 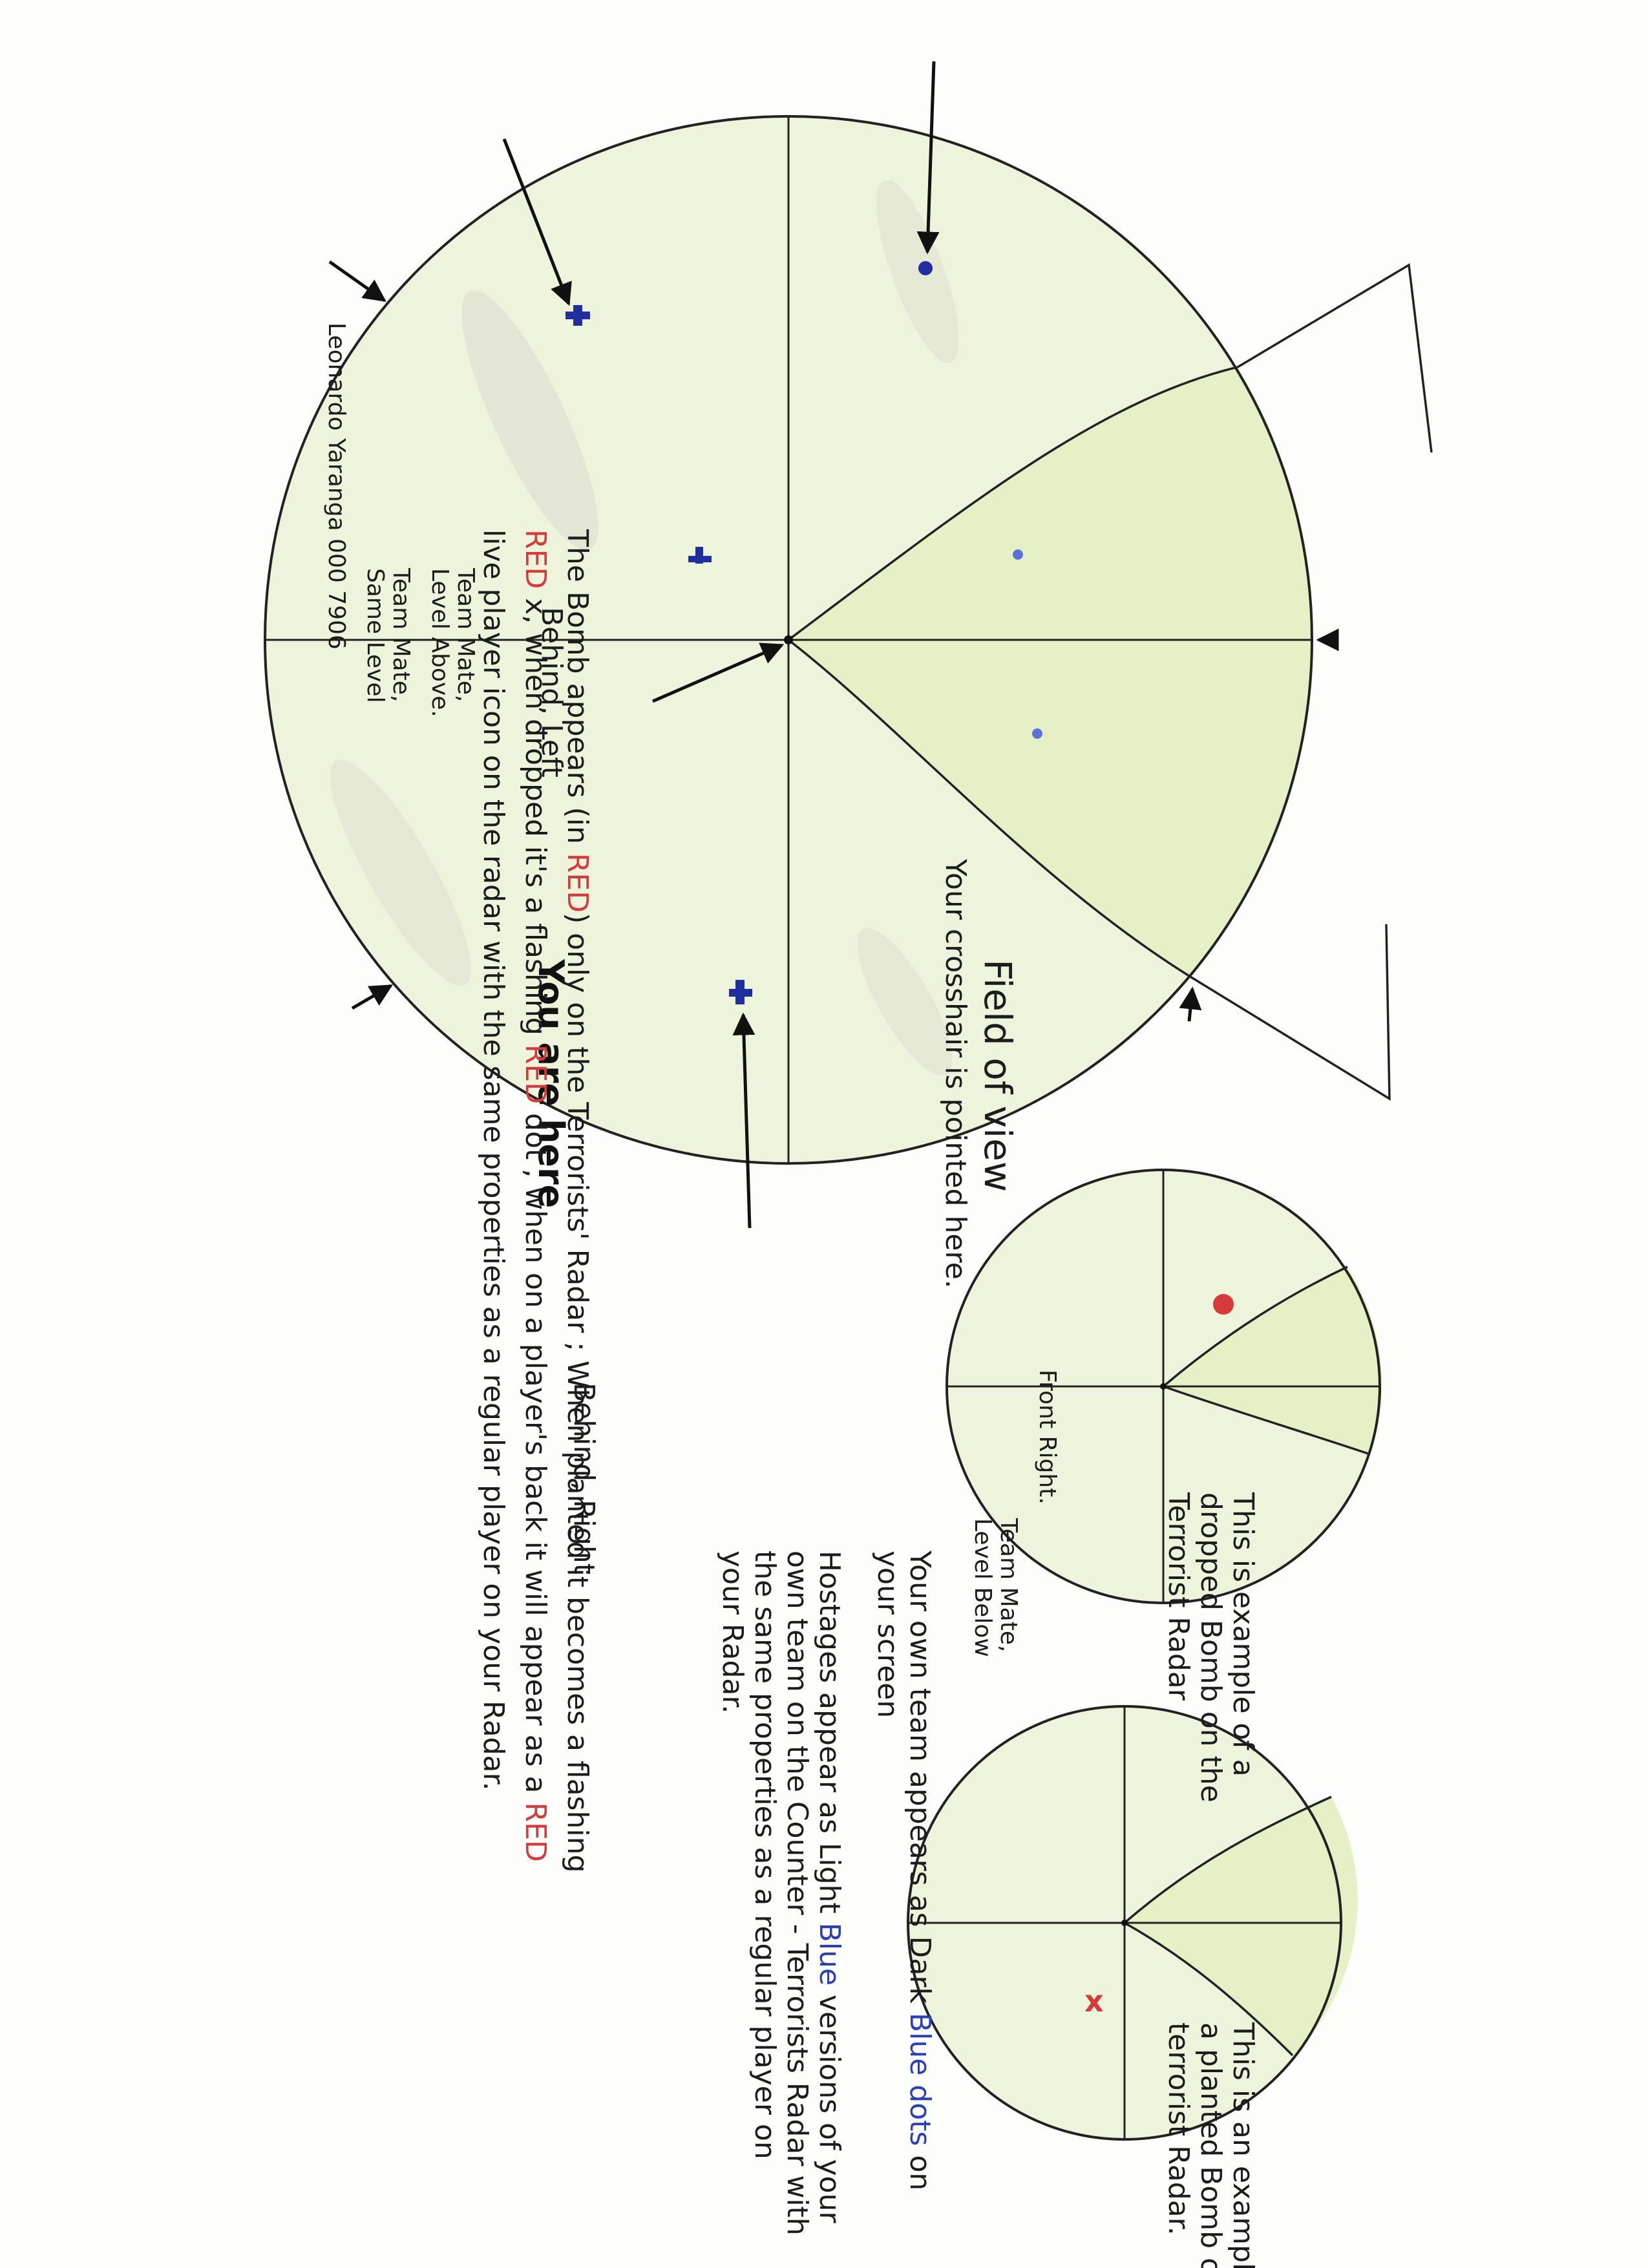 I want to click on hostage-dot-upper, so click(x=1018, y=554).